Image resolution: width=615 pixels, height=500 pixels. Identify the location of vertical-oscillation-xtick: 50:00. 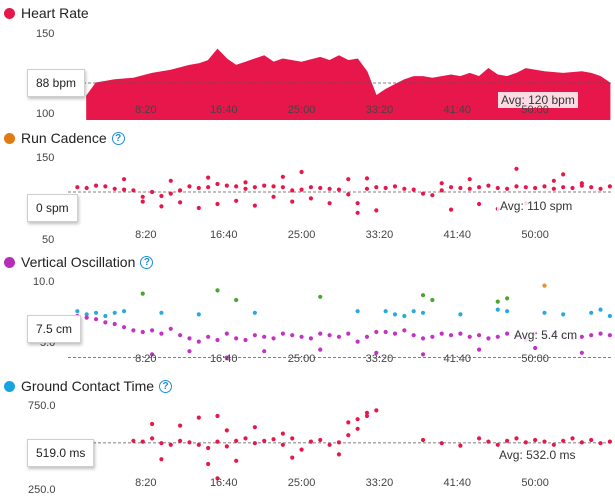
(535, 359).